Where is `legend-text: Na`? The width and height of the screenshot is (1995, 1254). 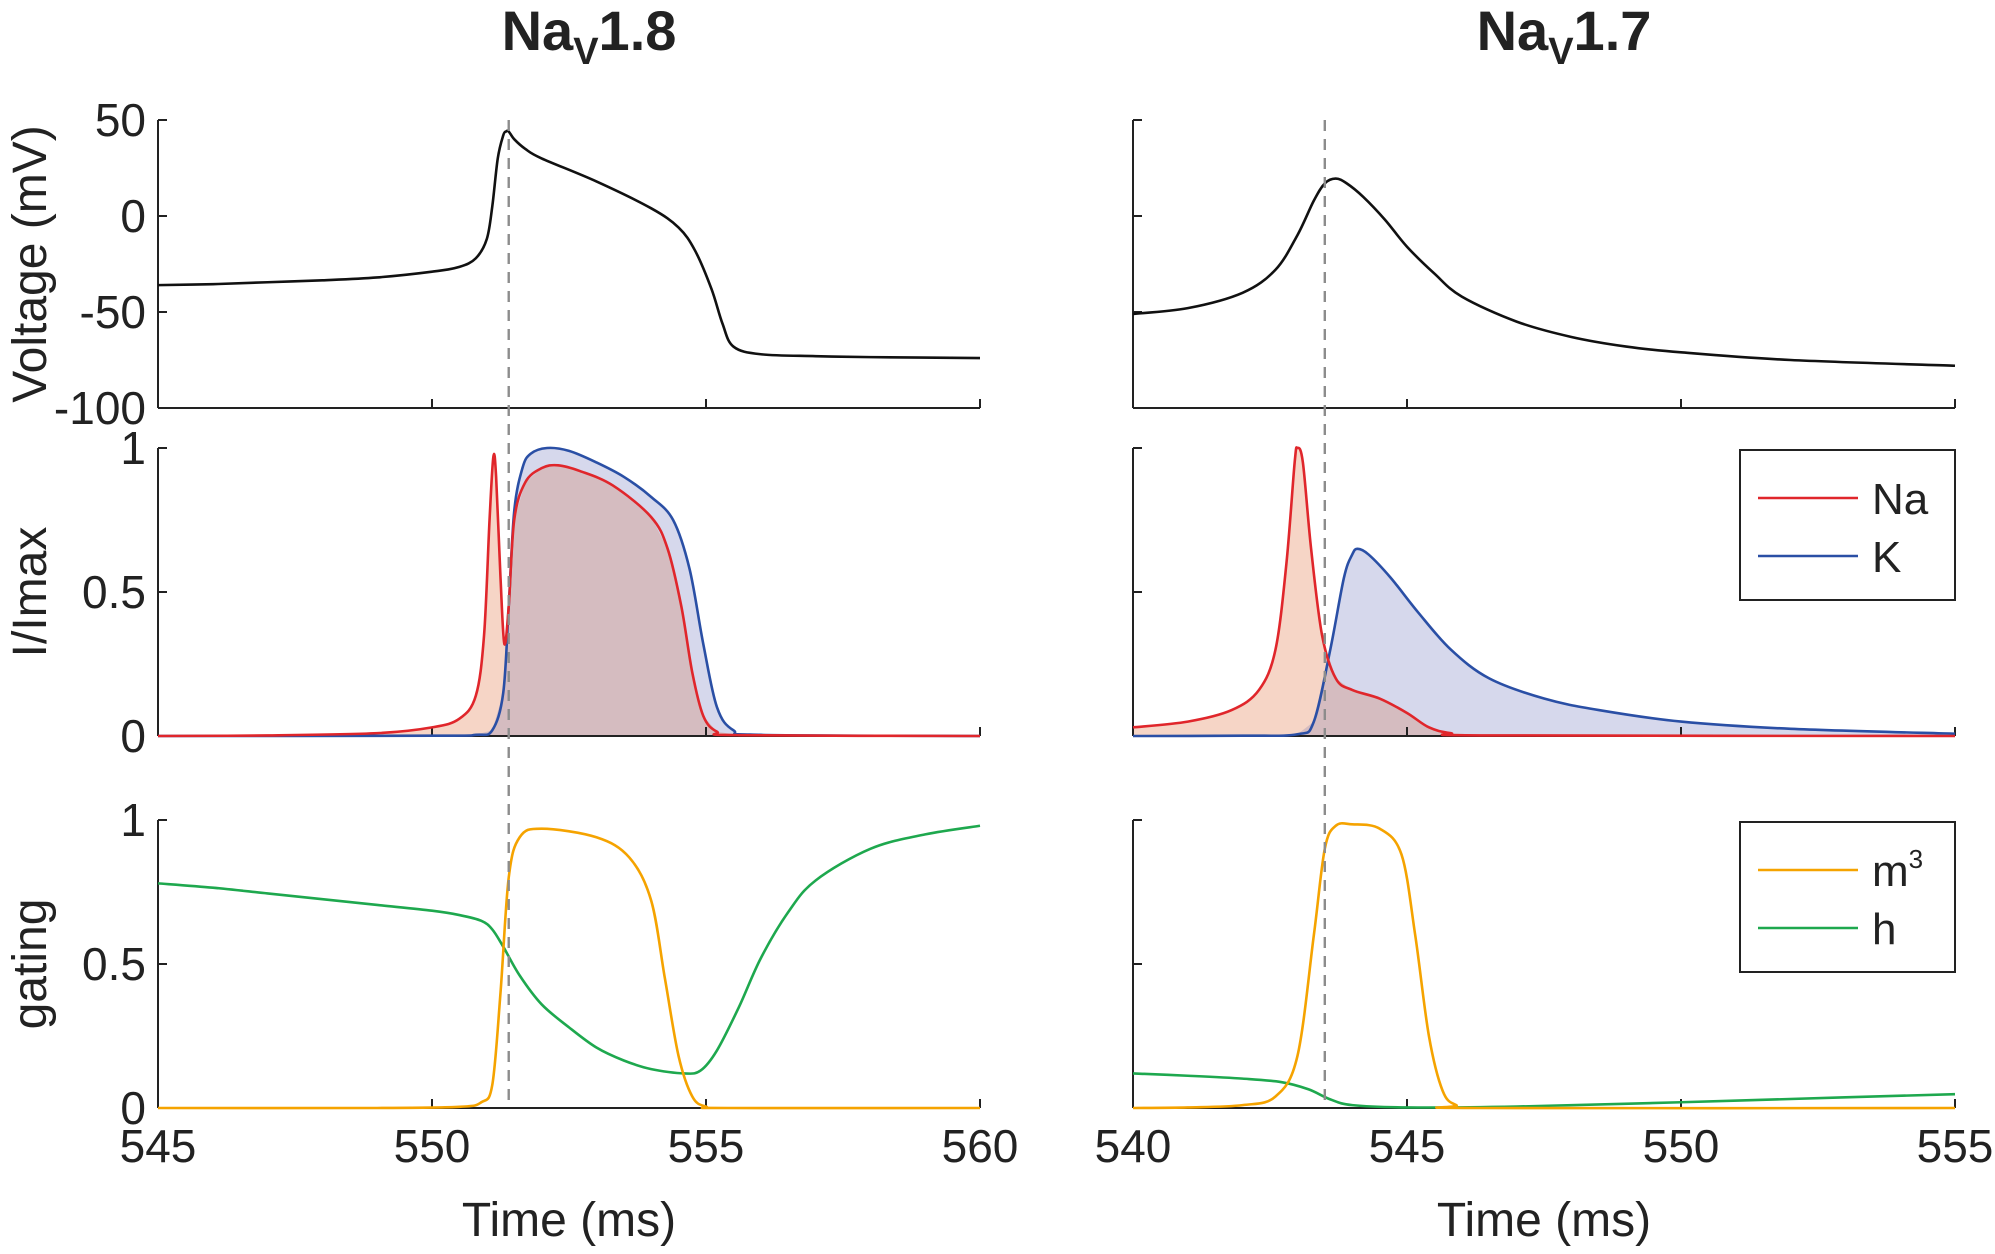
legend-text: Na is located at coordinates (1900, 499).